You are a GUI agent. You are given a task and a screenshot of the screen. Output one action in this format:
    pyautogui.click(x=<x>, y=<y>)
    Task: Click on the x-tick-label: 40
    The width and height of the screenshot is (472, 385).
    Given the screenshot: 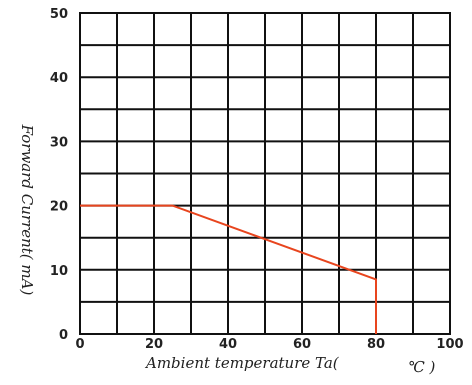 What is the action you would take?
    pyautogui.click(x=228, y=344)
    